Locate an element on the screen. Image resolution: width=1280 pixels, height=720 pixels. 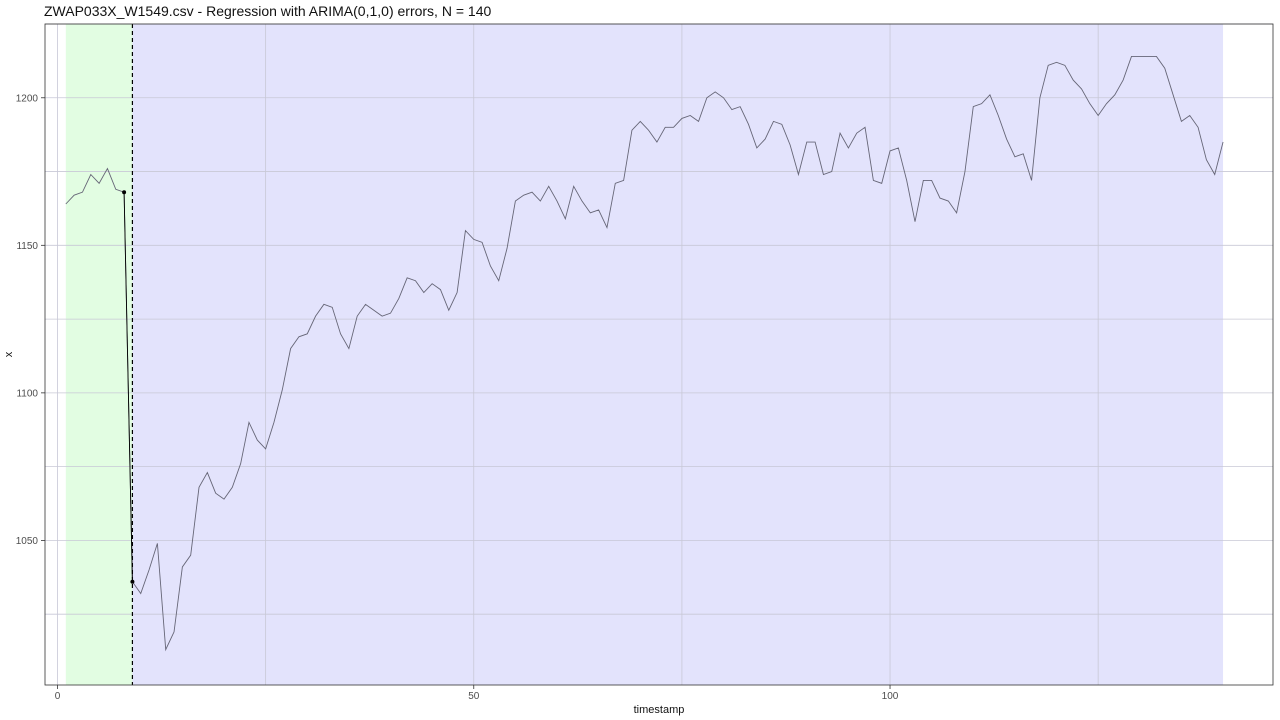
y-axis: 1050 1100 1150 1200 is located at coordinates (30, 320).